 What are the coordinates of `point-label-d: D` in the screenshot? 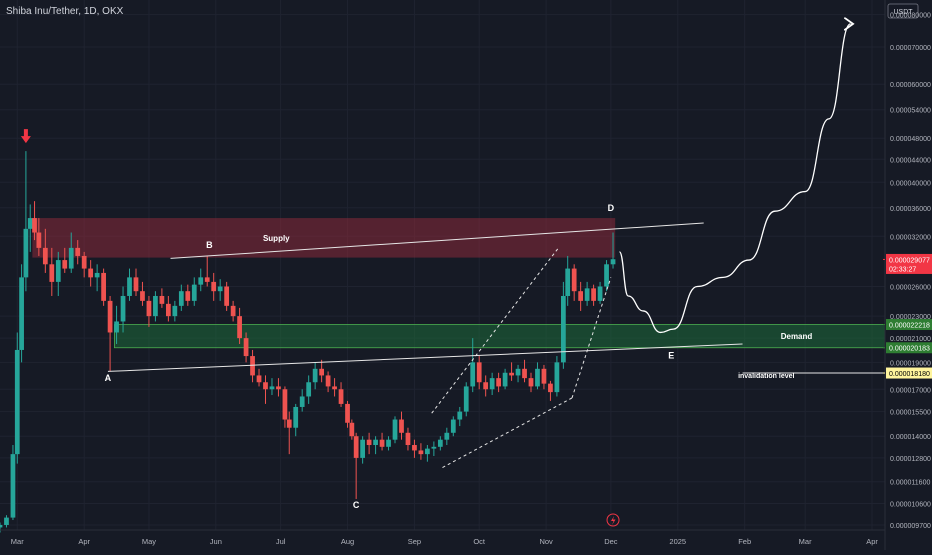 It's located at (611, 208).